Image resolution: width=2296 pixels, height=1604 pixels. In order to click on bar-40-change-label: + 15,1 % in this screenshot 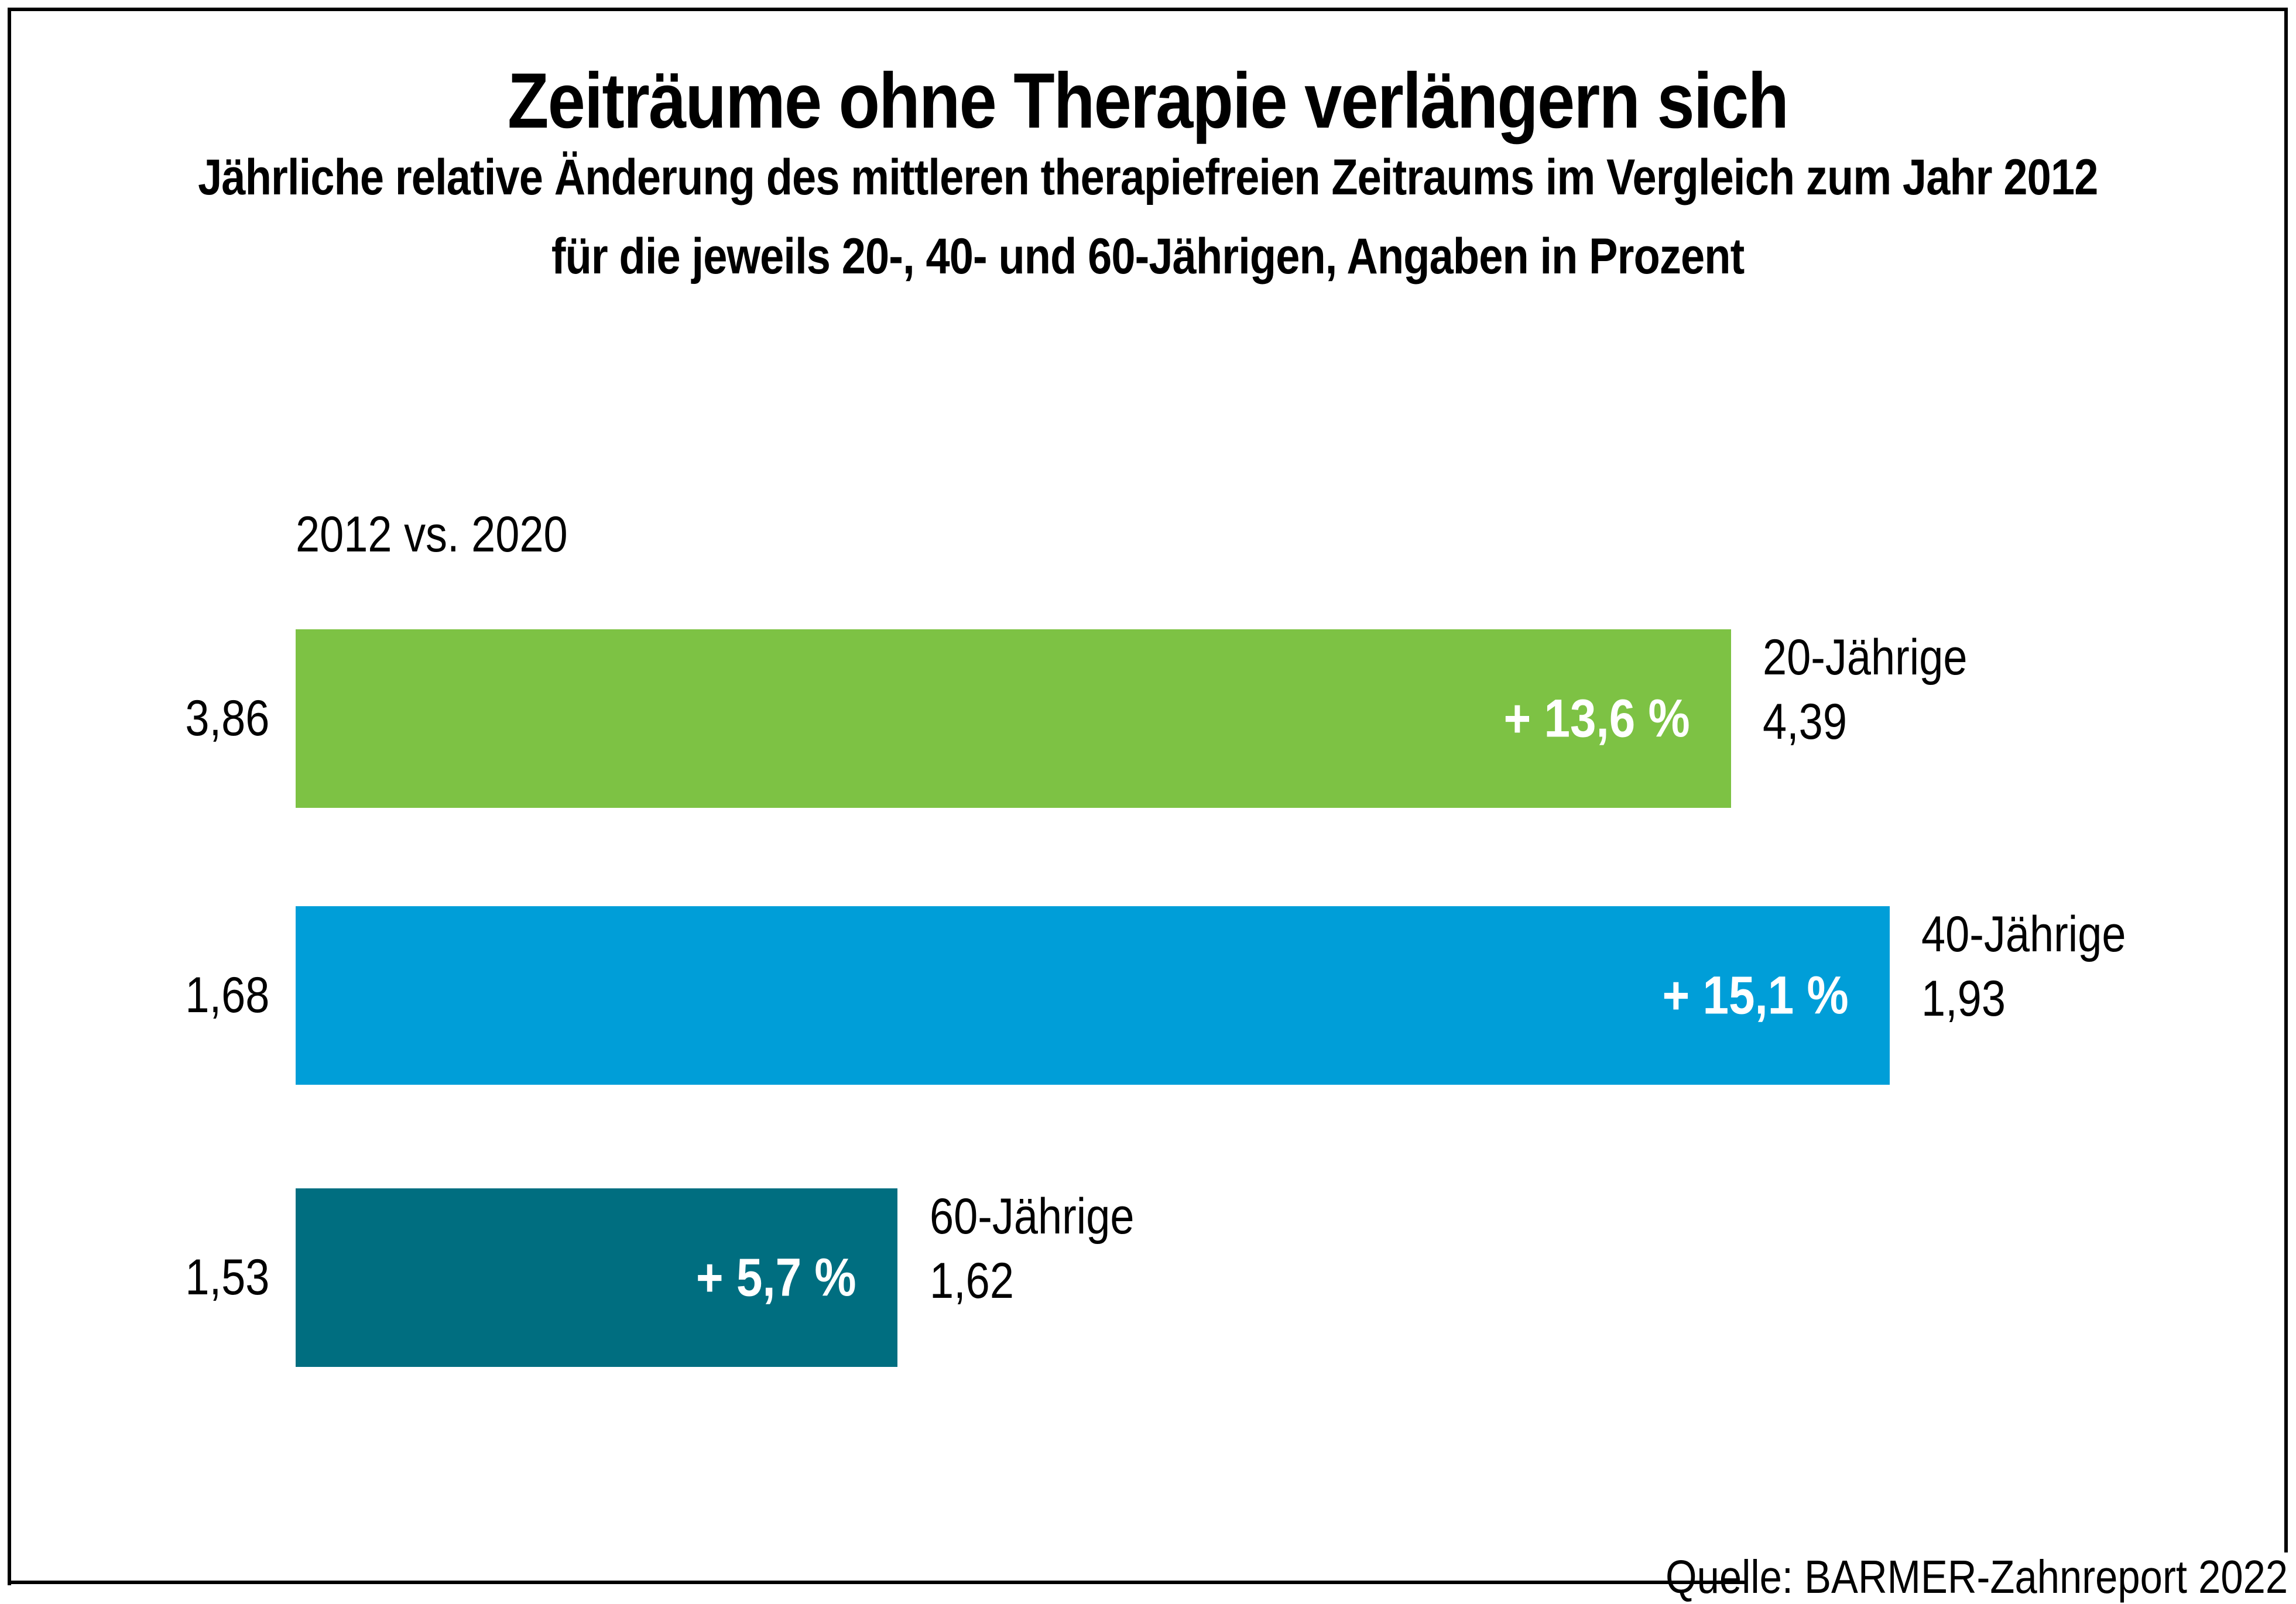, I will do `click(1755, 995)`.